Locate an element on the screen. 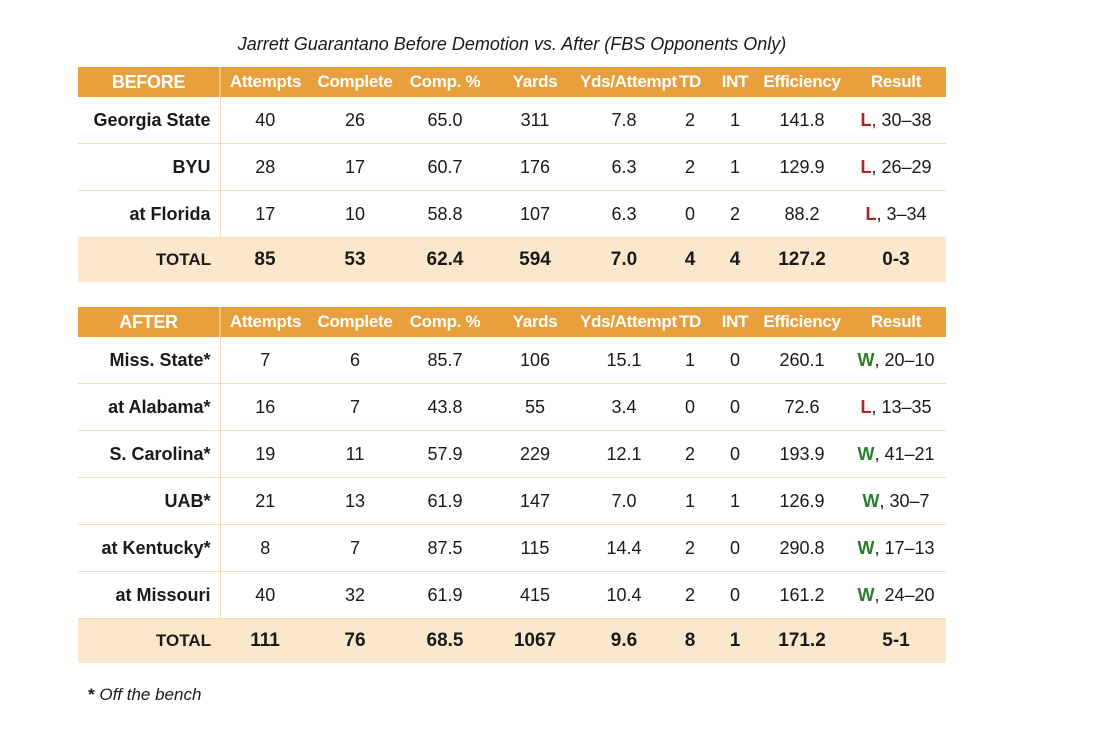  total-result-cell: 5-1 is located at coordinates (896, 640).